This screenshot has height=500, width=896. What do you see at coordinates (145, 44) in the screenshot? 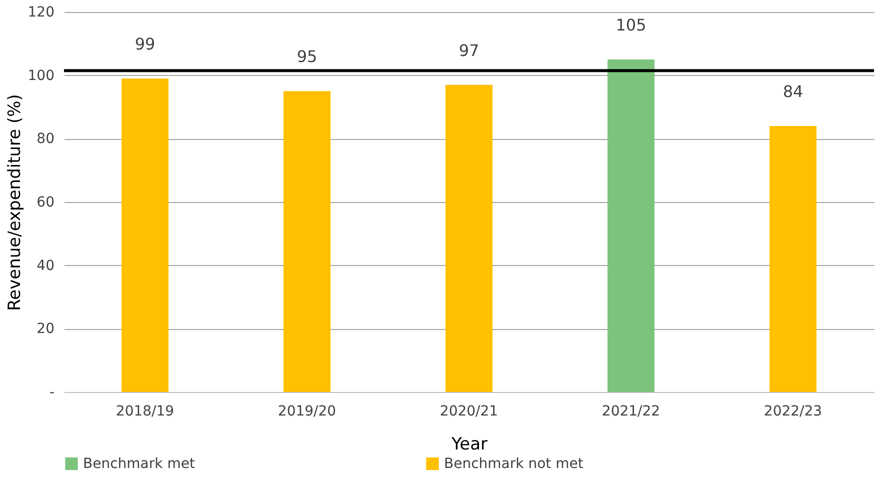
I see `data-label: 99` at bounding box center [145, 44].